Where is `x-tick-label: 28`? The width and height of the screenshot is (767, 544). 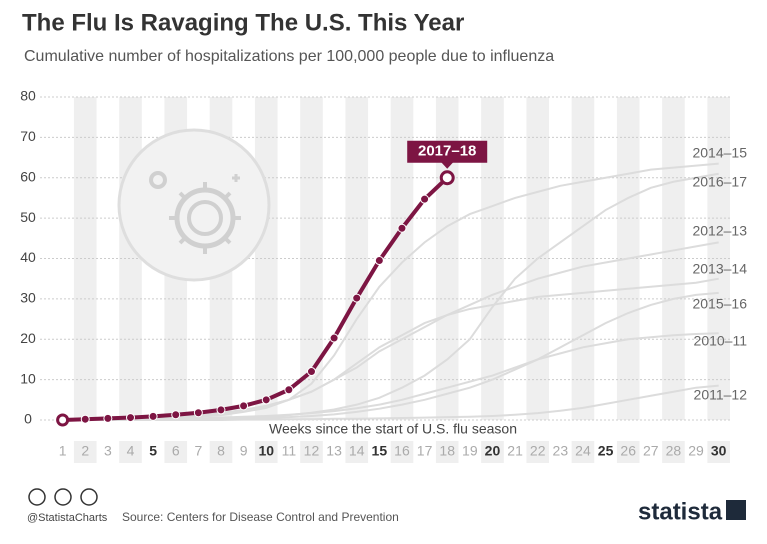
x-tick-label: 28 is located at coordinates (674, 451).